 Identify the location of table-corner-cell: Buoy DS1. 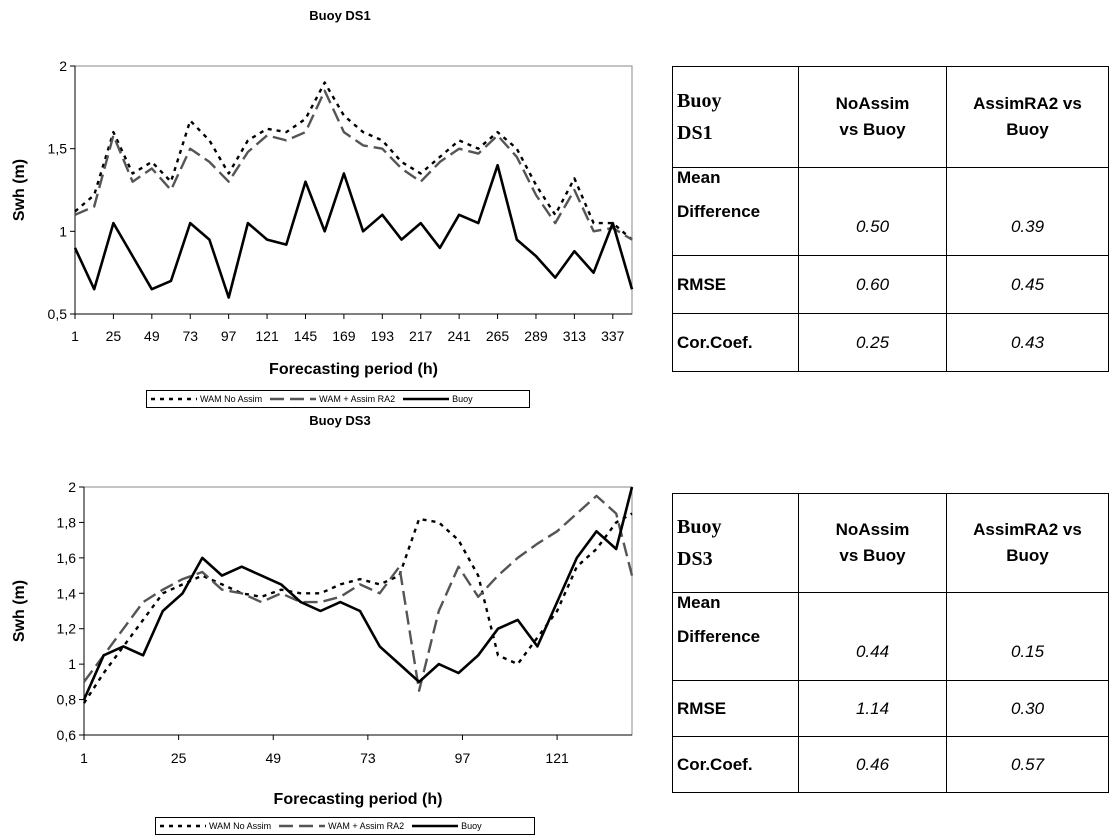
(735, 117).